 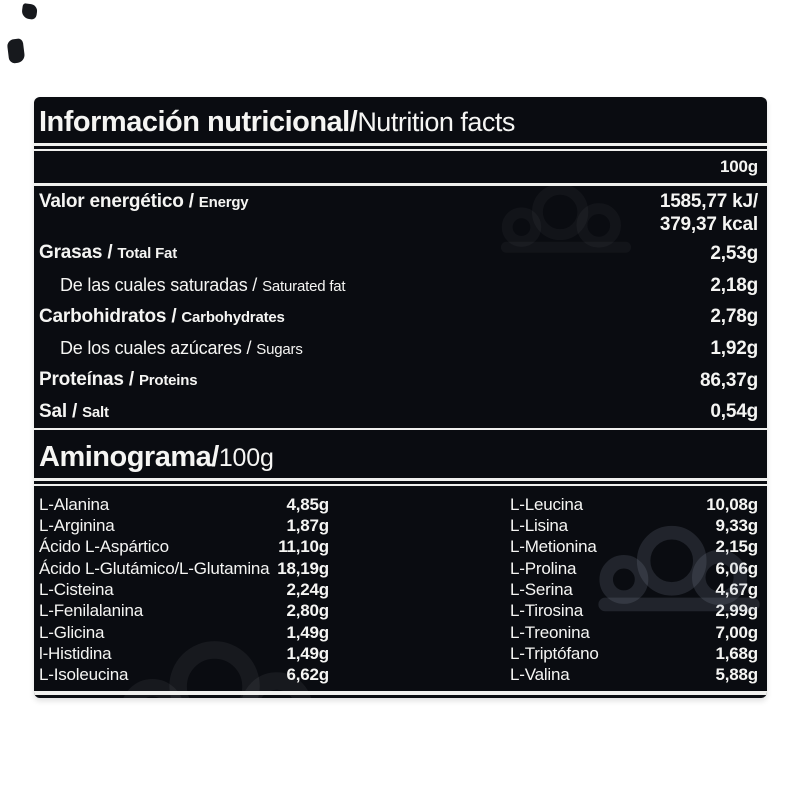 I want to click on nutrition-row-label: De las cuales saturadas / Saturated fat, so click(x=203, y=284).